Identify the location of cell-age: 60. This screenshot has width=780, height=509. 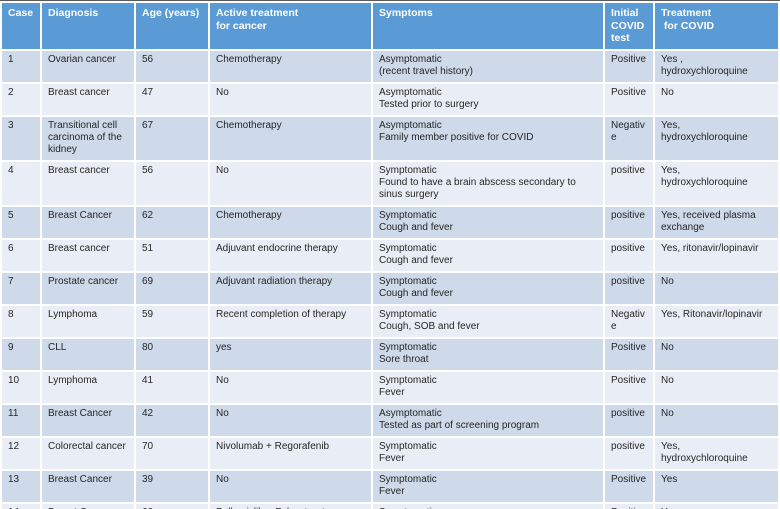
(172, 506).